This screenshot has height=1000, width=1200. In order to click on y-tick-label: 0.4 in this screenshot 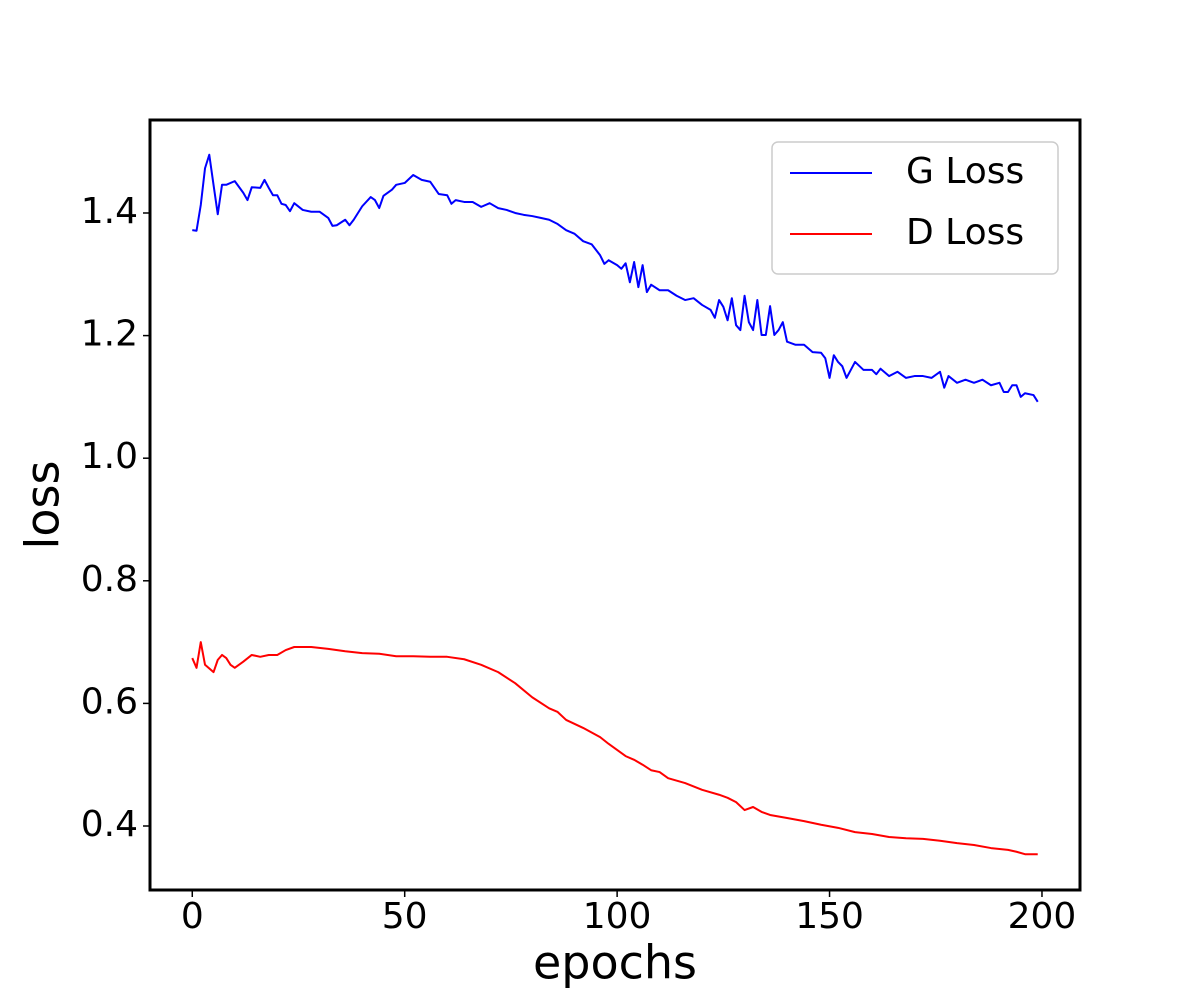, I will do `click(109, 824)`.